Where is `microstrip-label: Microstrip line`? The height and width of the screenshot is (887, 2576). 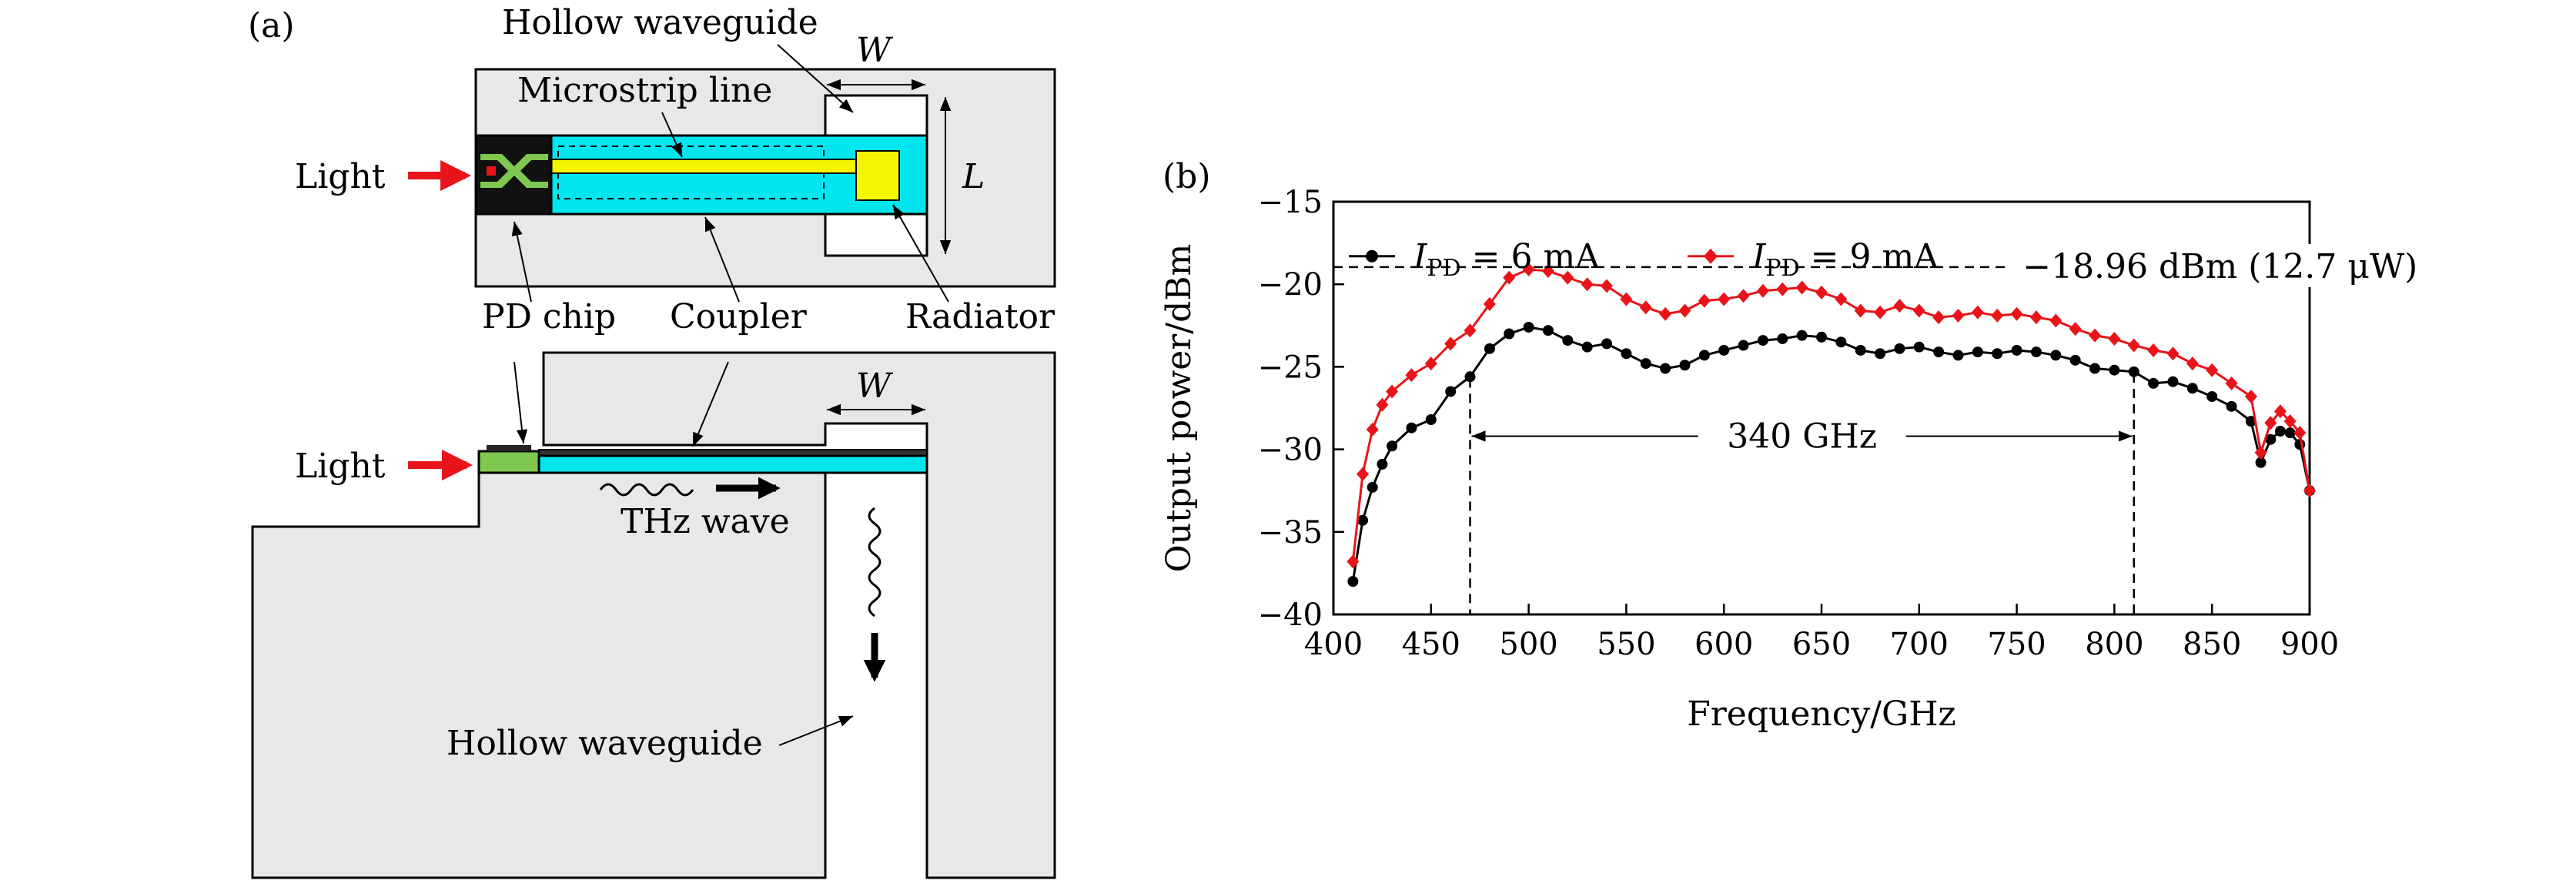 microstrip-label: Microstrip line is located at coordinates (645, 90).